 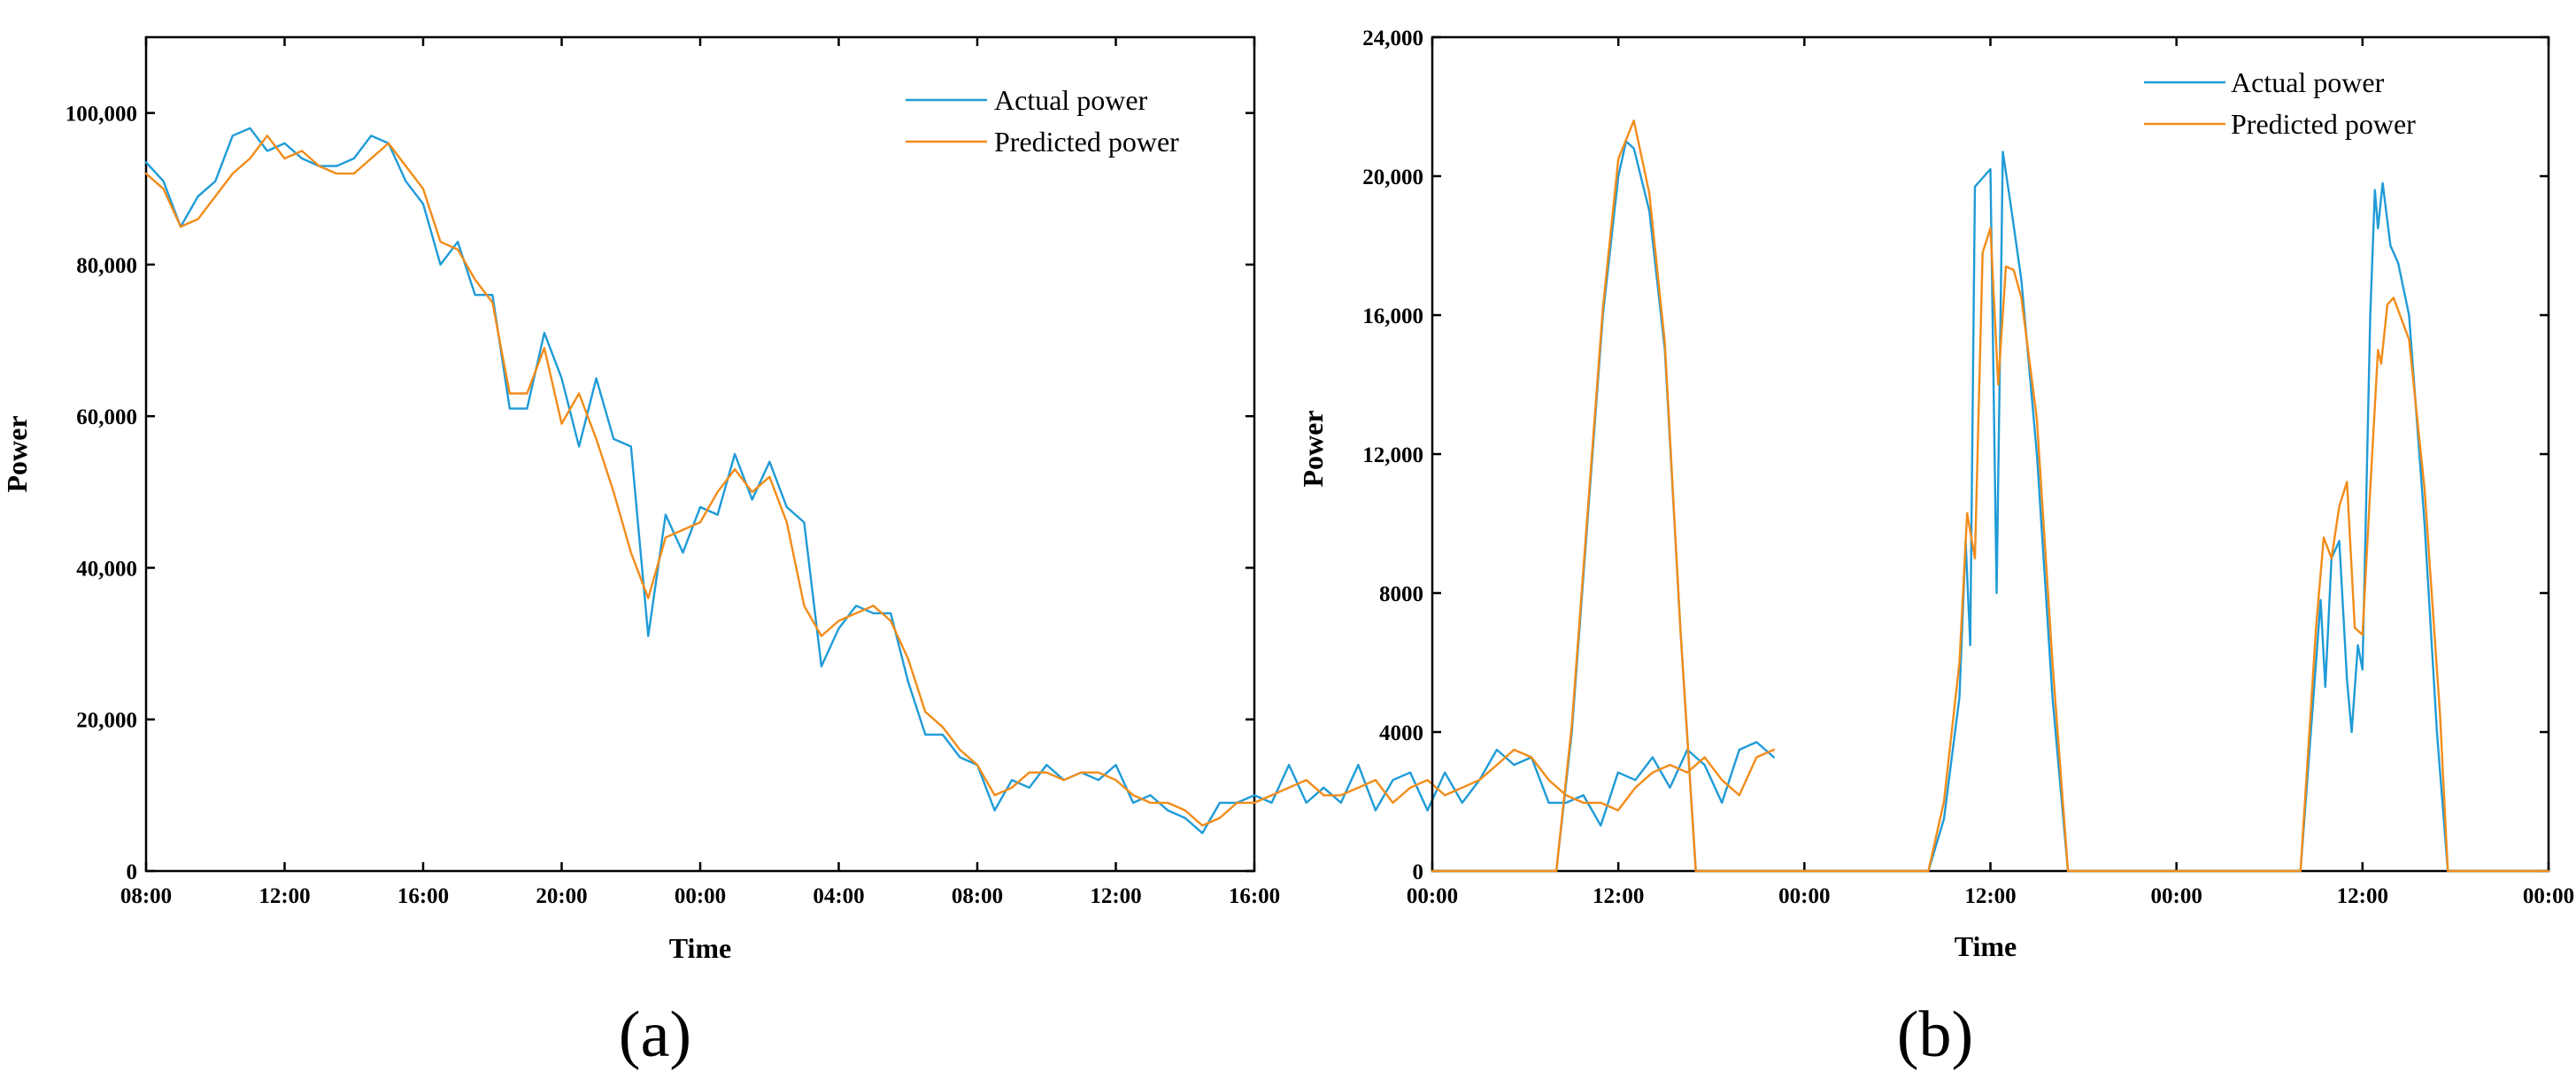 I want to click on x-tick-labels-b: 00:00 12:00 00:00 12:00 00:00 12:00 00:00, so click(x=1990, y=896).